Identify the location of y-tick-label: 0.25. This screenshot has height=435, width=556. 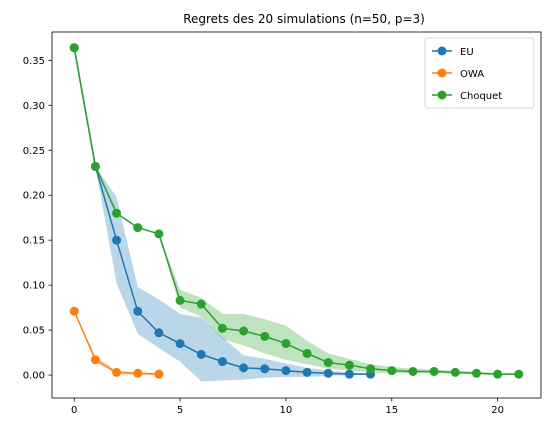
(34, 151).